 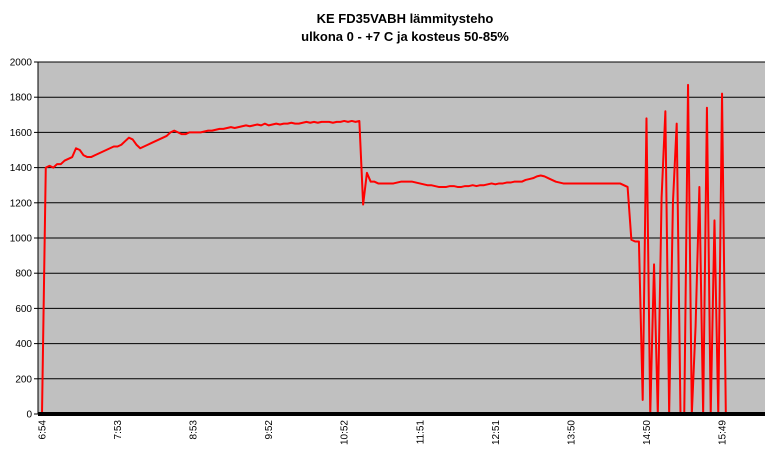 What do you see at coordinates (21, 63) in the screenshot?
I see `y-tick-label: 2000` at bounding box center [21, 63].